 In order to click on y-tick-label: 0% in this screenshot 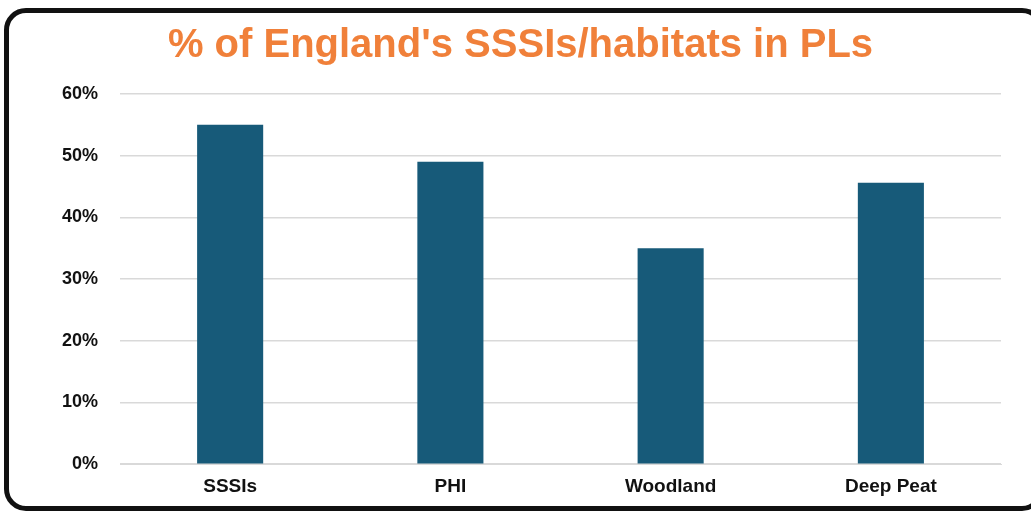, I will do `click(85, 463)`.